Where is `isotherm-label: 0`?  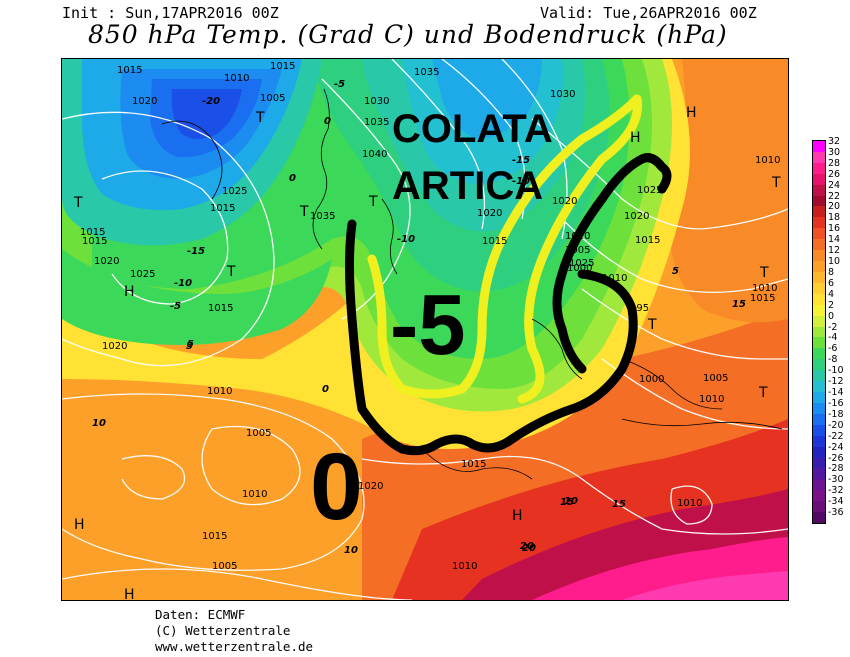
isotherm-label: 0 is located at coordinates (327, 121).